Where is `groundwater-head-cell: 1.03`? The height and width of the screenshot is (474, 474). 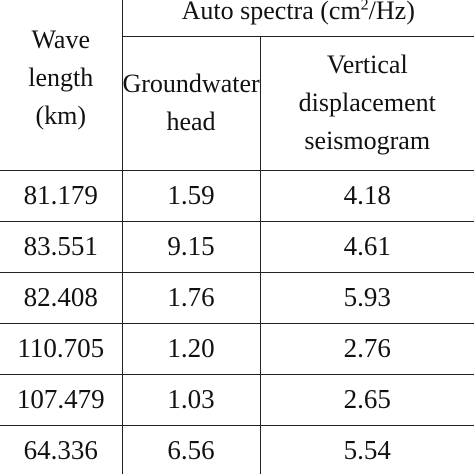
groundwater-head-cell: 1.03 is located at coordinates (191, 399).